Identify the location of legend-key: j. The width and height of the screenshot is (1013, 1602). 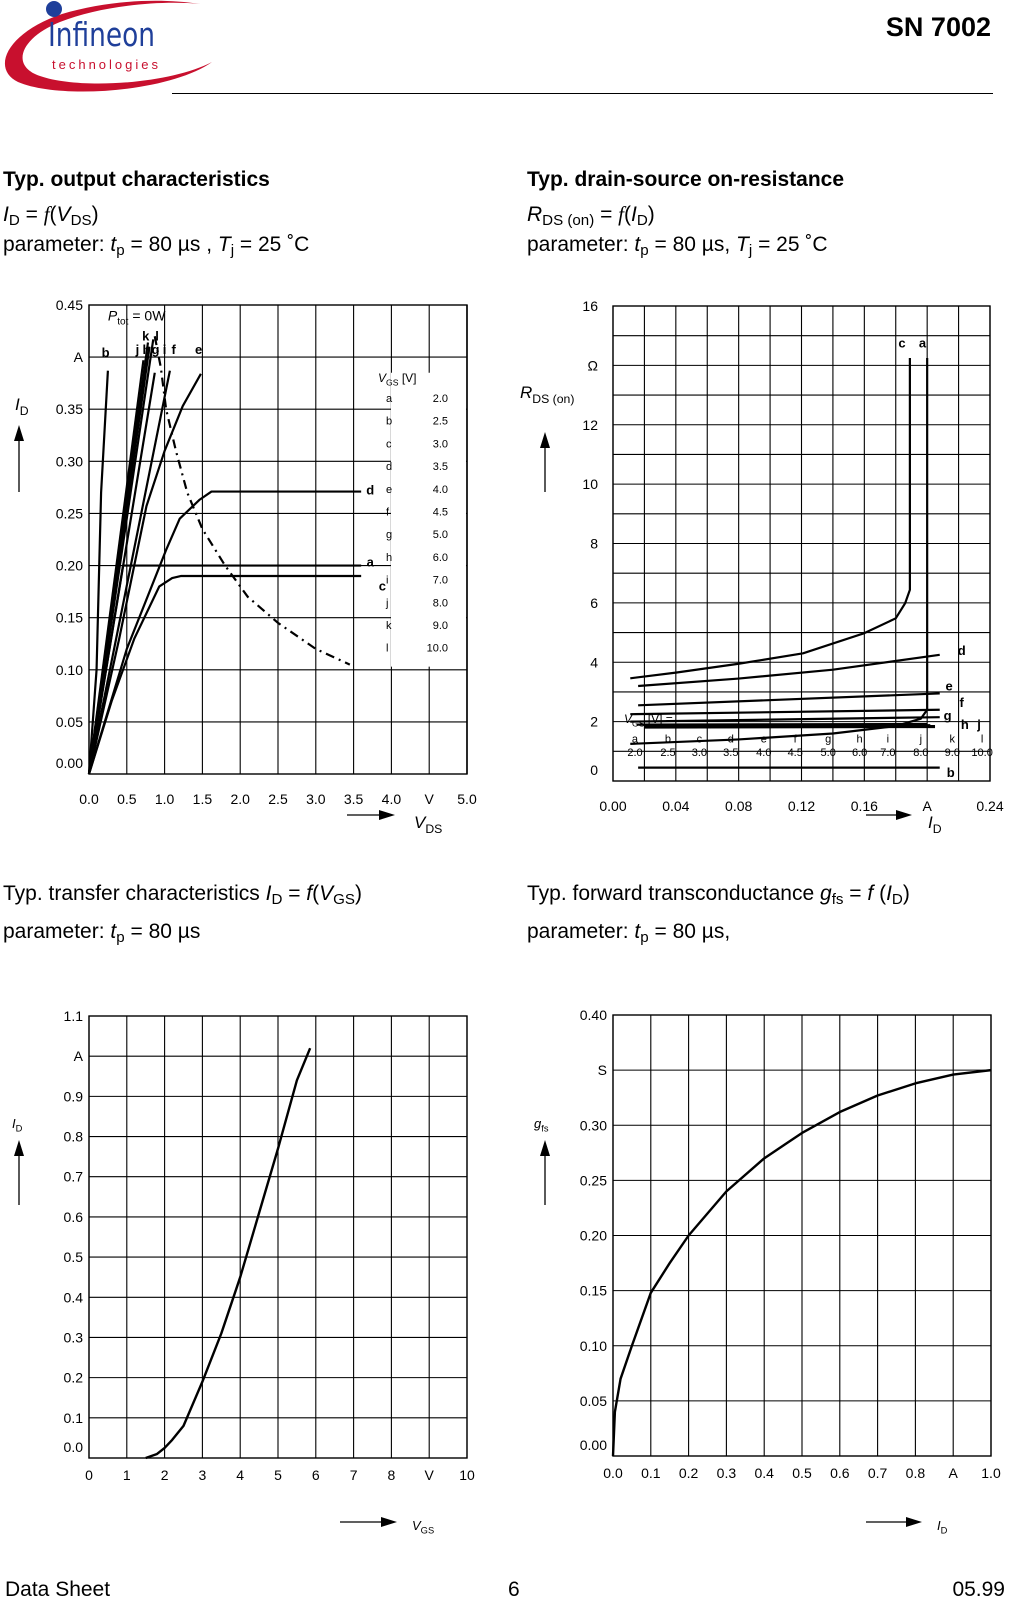
(386, 603).